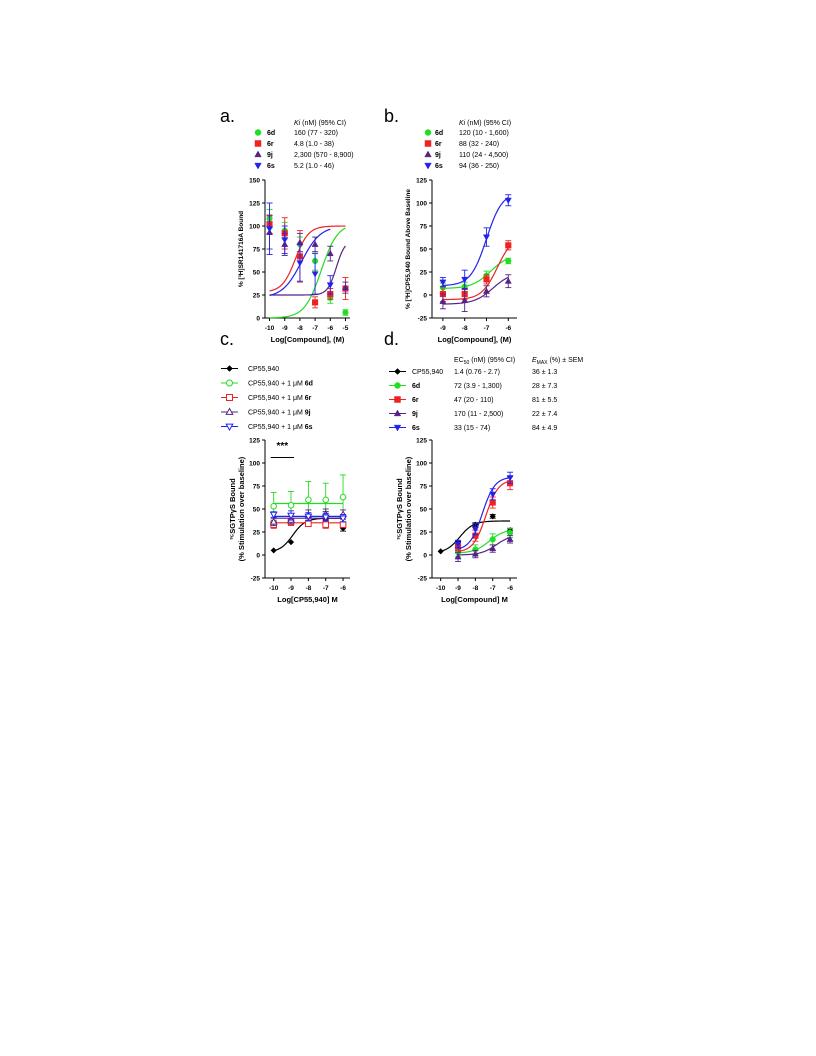  Describe the element at coordinates (391, 339) in the screenshot. I see `panel-label: d.` at that location.